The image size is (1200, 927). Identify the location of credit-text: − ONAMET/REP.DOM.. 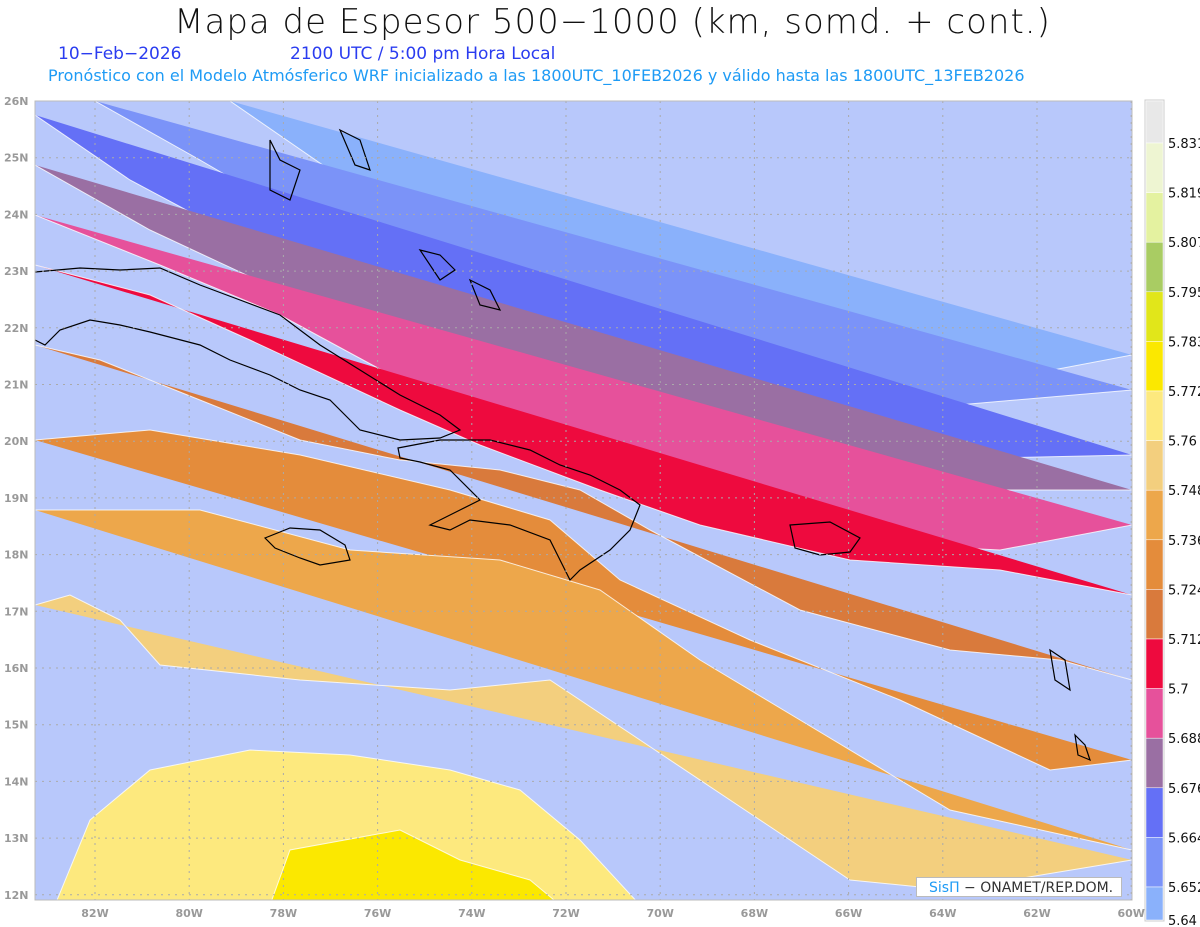
(1036, 888).